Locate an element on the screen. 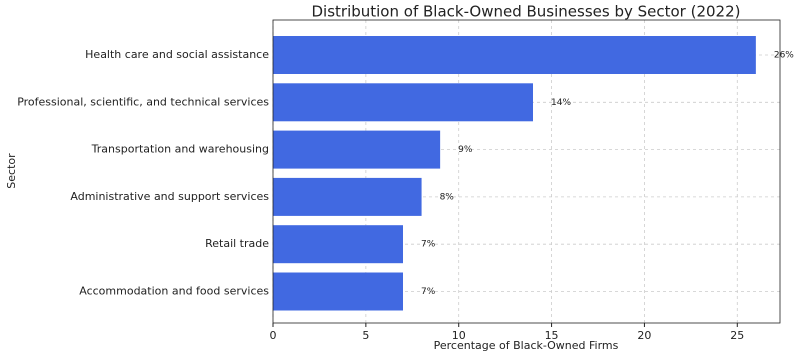 The image size is (800, 359). value-label: 14% is located at coordinates (561, 103).